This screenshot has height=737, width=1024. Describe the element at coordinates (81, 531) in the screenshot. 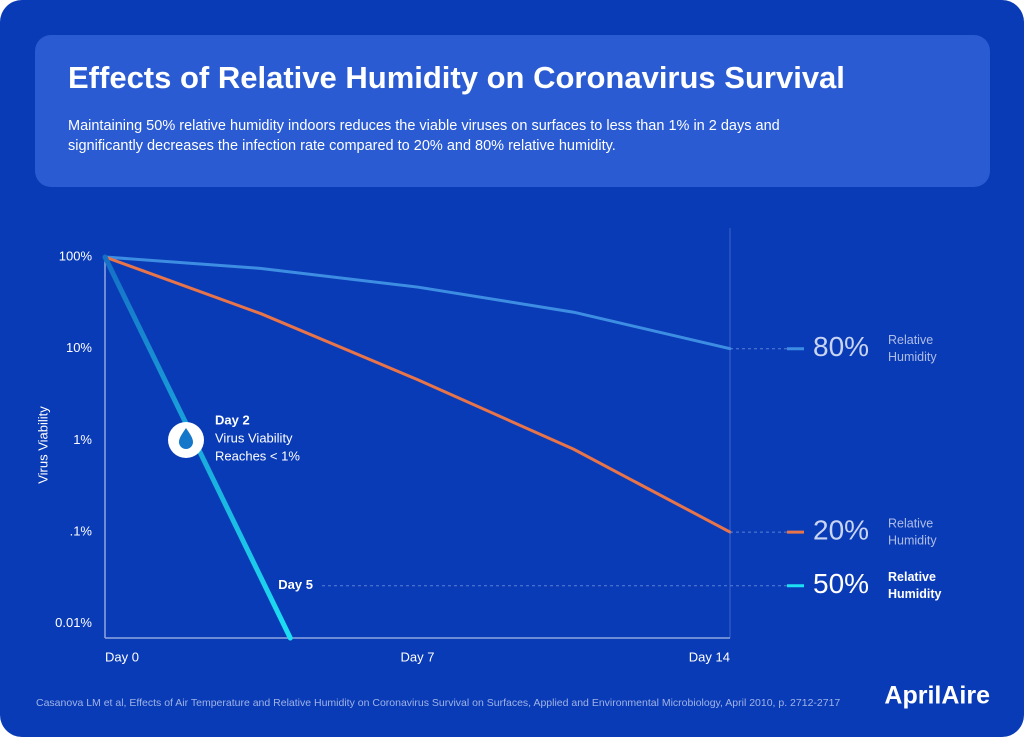

I see `y-tick-label: .1%` at that location.